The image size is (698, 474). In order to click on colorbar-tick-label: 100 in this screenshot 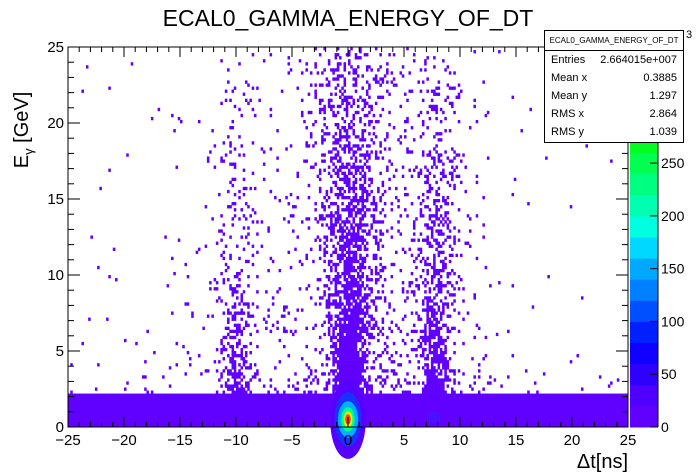, I will do `click(673, 321)`.